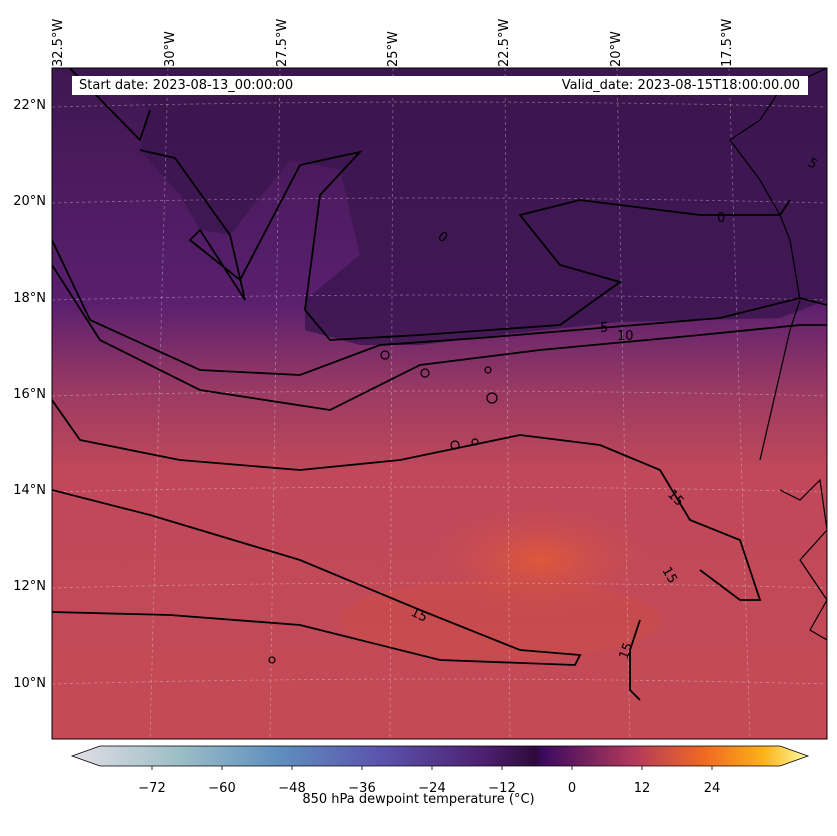 The height and width of the screenshot is (836, 837). What do you see at coordinates (502, 788) in the screenshot?
I see `colorbar-tick-label: −12` at bounding box center [502, 788].